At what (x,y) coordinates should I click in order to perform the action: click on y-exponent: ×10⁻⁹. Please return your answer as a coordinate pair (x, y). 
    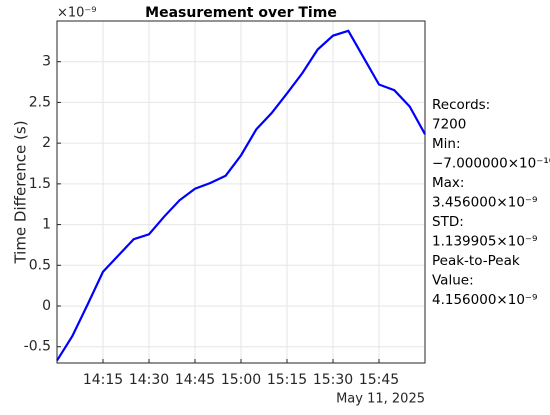
    Looking at the image, I should click on (77, 13).